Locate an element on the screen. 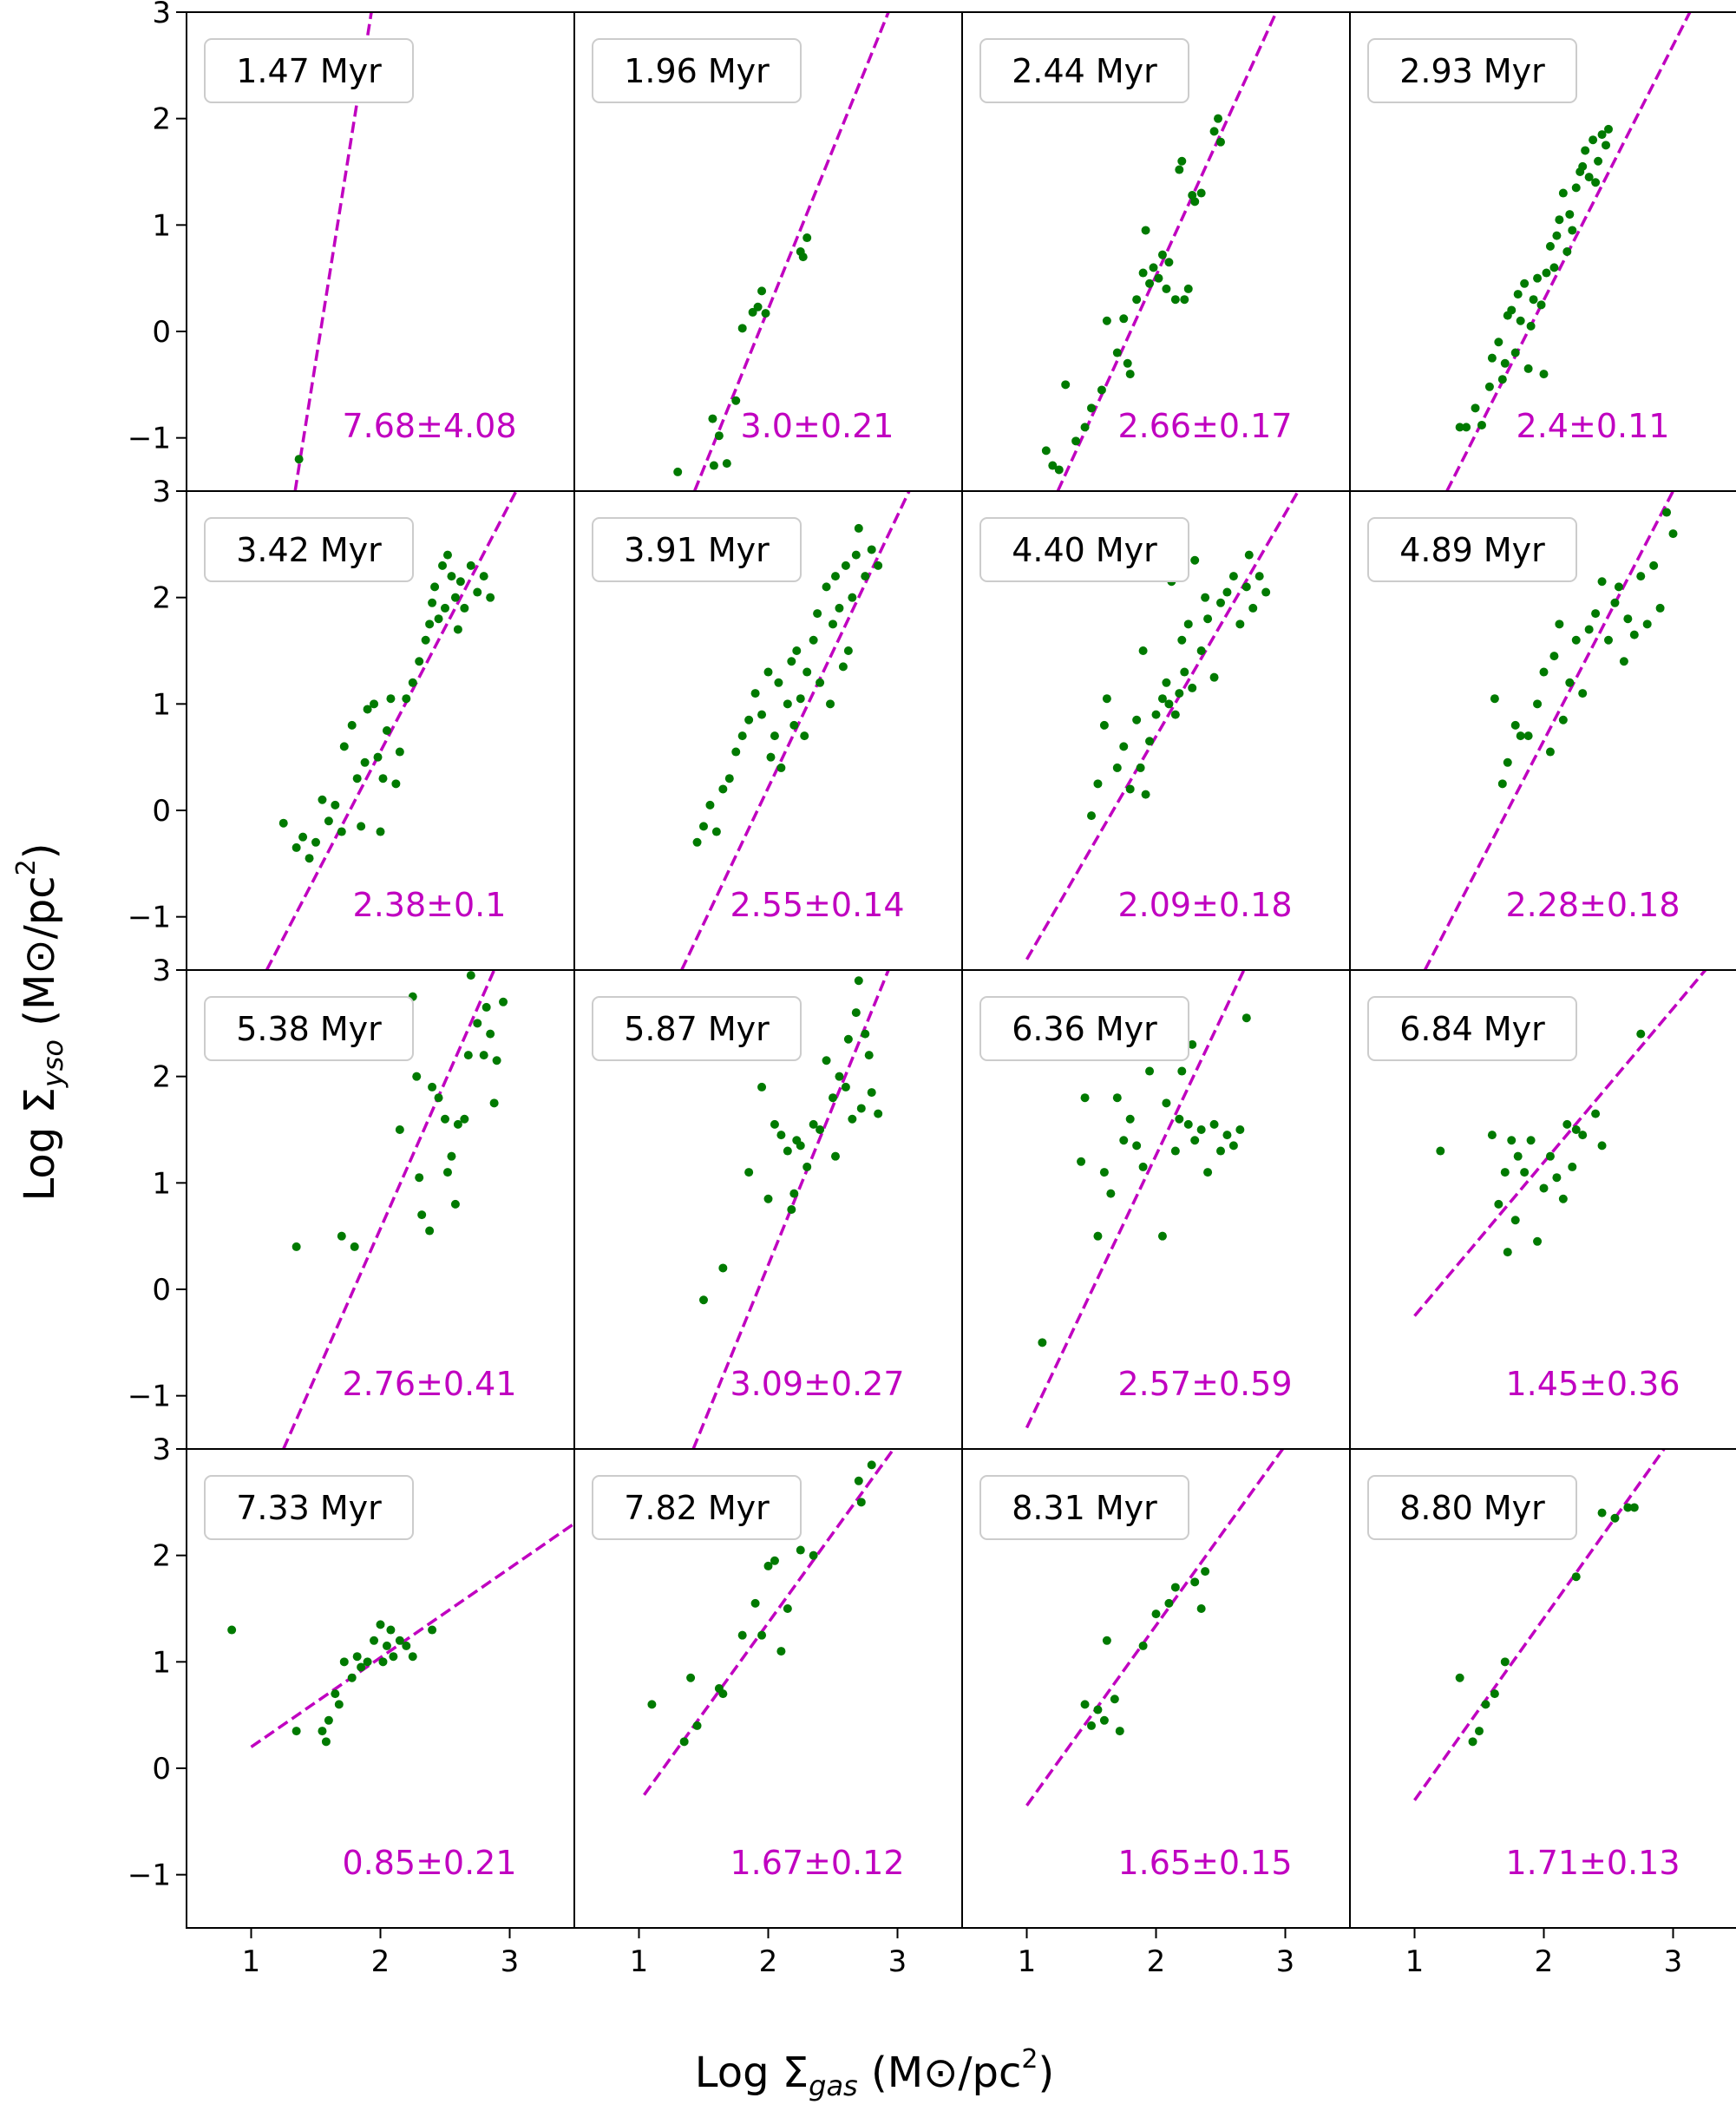 The width and height of the screenshot is (1736, 2111). y-tick-label: 0 is located at coordinates (161, 1769).